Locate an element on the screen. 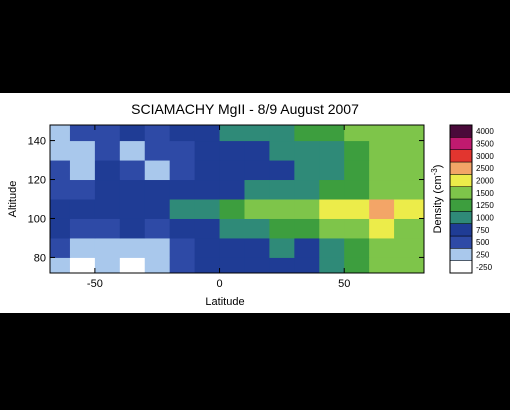  y-tick-label: 120 is located at coordinates (37, 181).